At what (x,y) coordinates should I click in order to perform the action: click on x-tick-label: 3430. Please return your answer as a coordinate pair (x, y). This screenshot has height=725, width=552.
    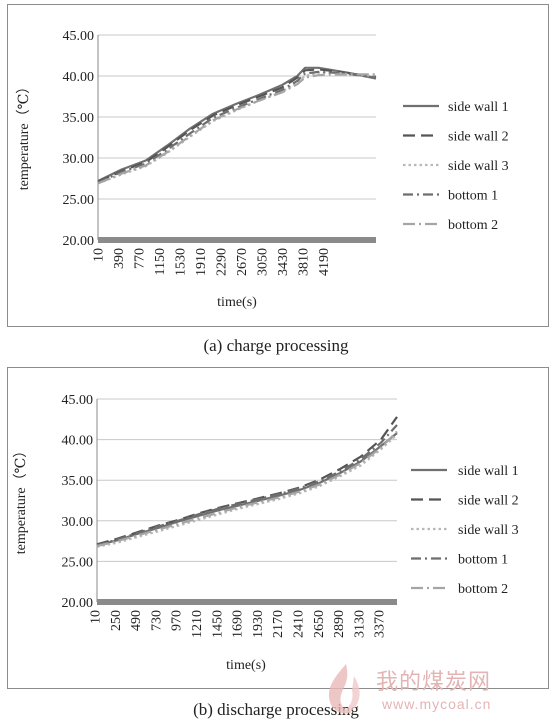
    Looking at the image, I should click on (283, 262).